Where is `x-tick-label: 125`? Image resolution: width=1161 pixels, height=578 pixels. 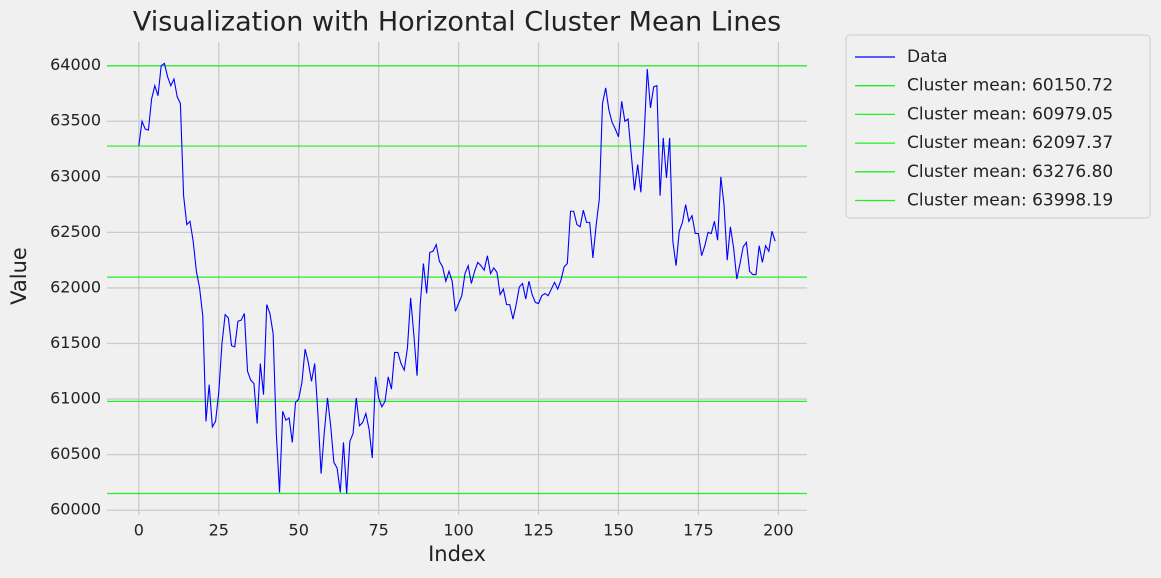
x-tick-label: 125 is located at coordinates (538, 530).